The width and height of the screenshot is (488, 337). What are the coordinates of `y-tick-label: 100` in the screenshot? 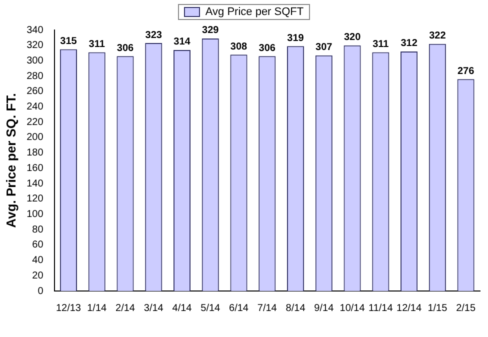 It's located at (35, 214).